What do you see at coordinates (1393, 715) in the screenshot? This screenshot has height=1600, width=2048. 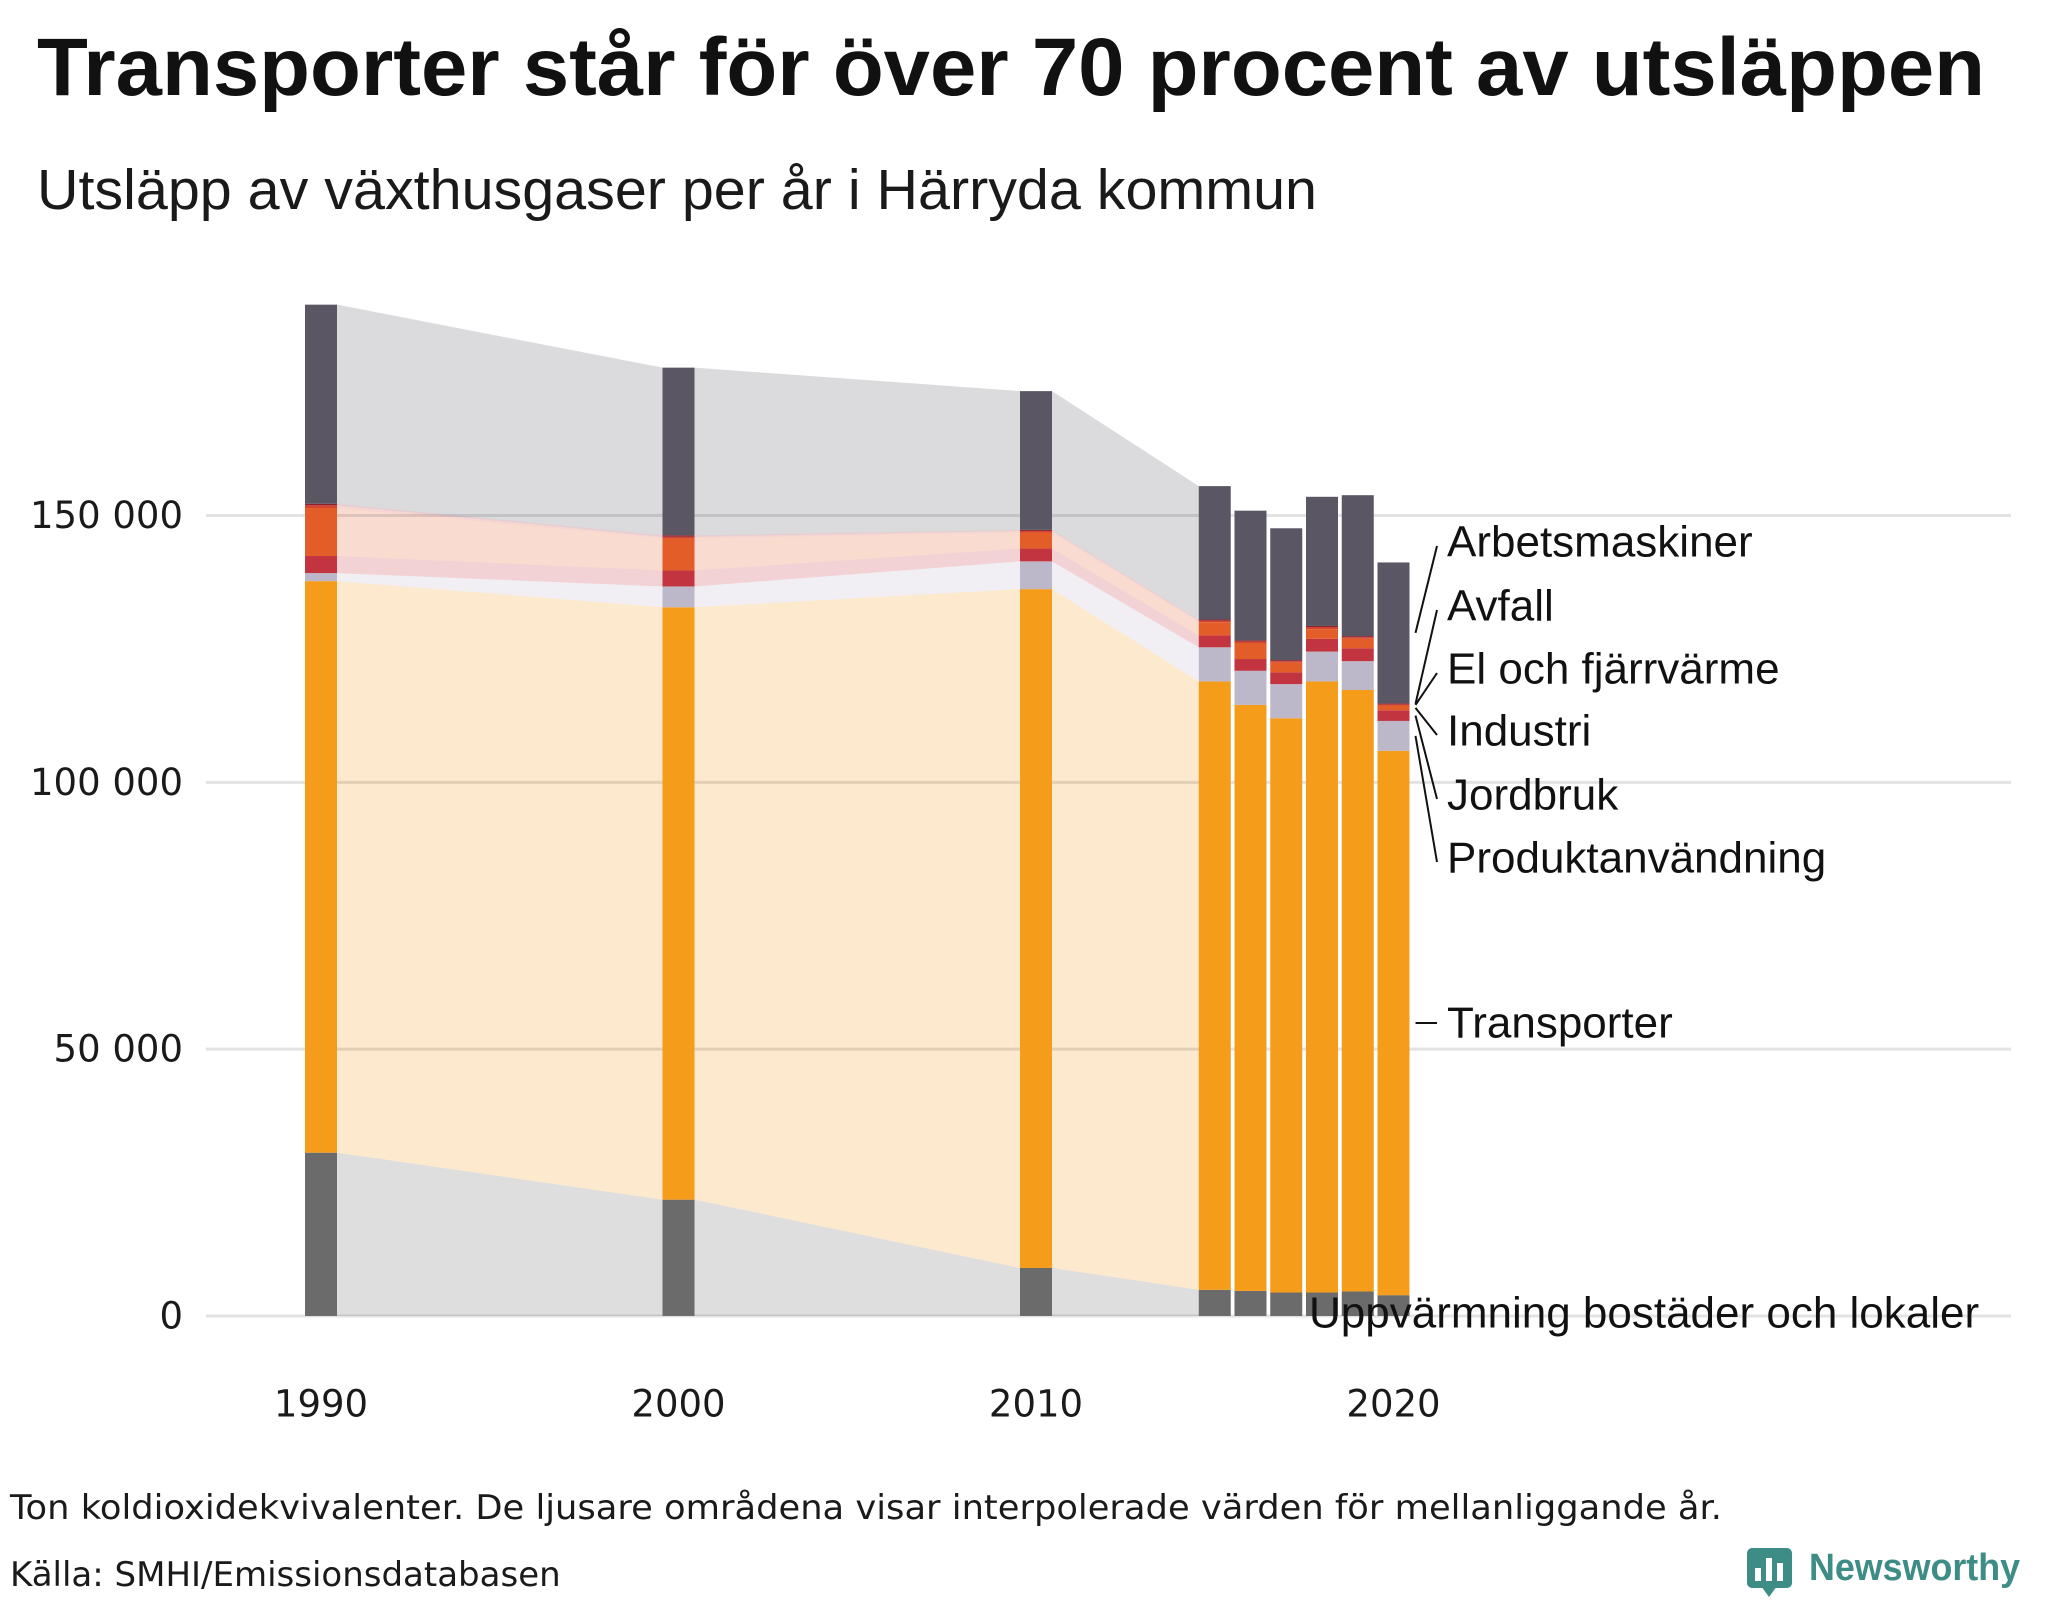 I see `bar-jordbruk-2020` at bounding box center [1393, 715].